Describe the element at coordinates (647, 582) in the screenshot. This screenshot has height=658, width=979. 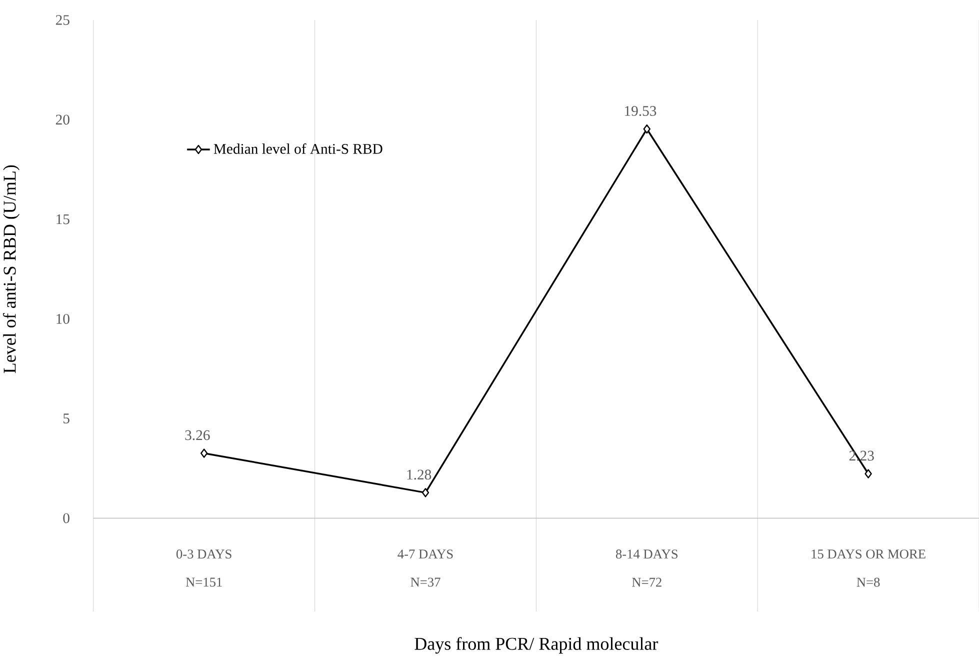
I see `text: N=72` at that location.